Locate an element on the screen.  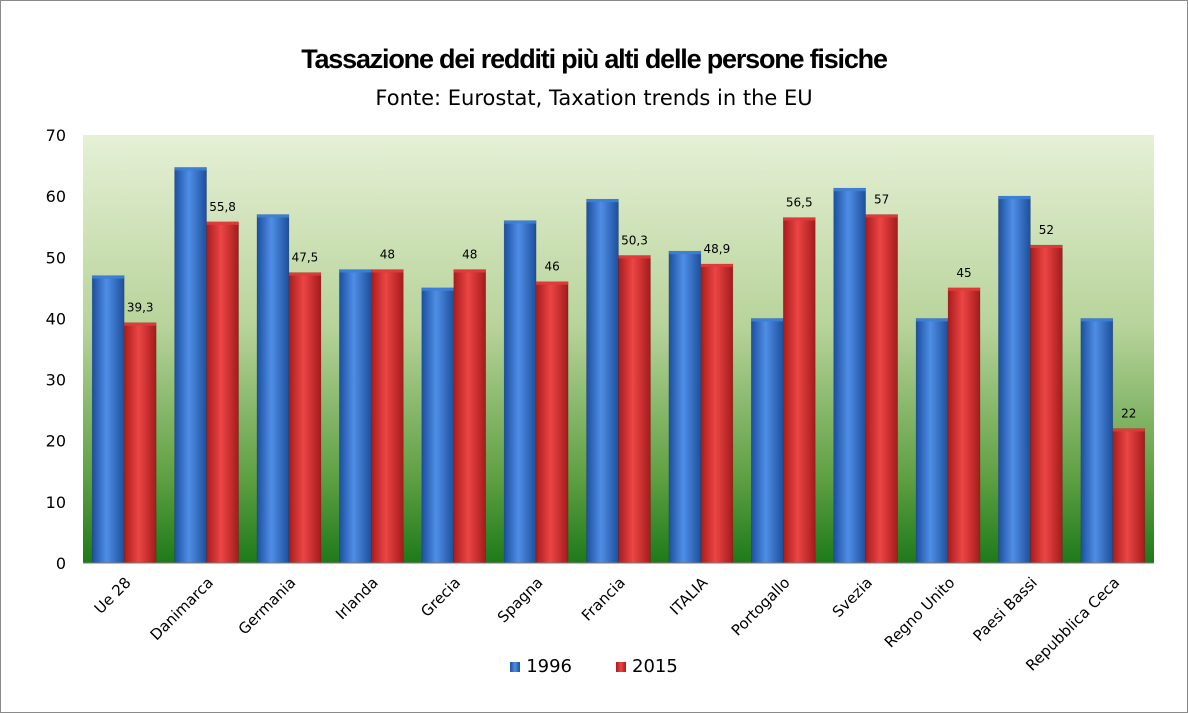
y-axis: 0 10 20 30 40 50 60 70 is located at coordinates (56, 349).